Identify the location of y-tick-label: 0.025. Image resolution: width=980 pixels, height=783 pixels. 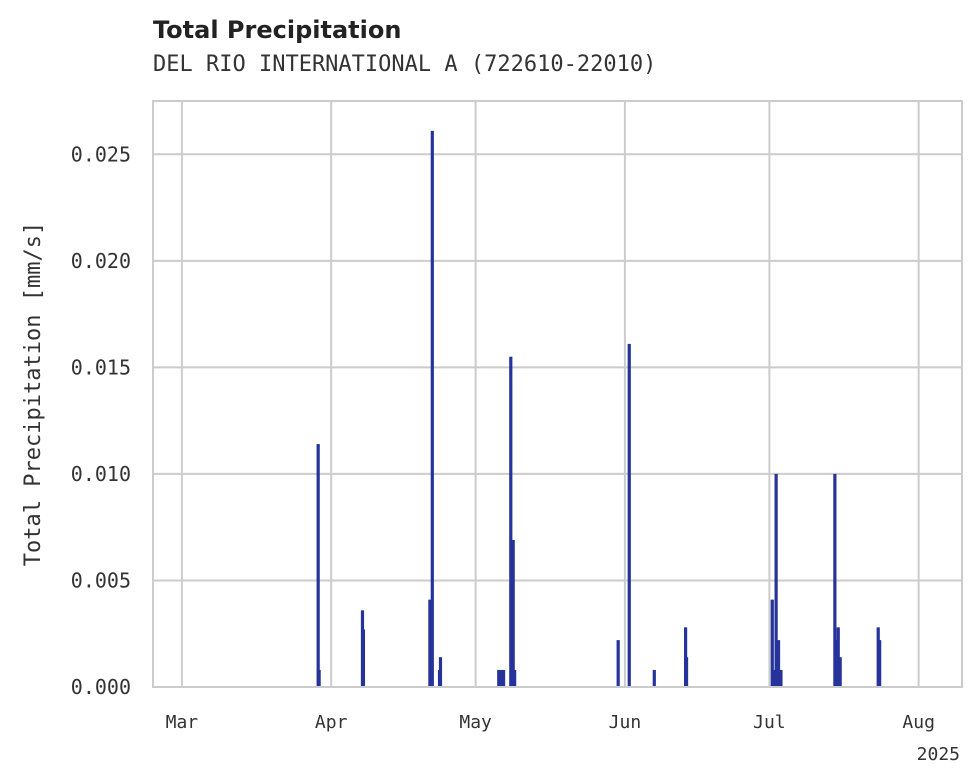
(101, 154).